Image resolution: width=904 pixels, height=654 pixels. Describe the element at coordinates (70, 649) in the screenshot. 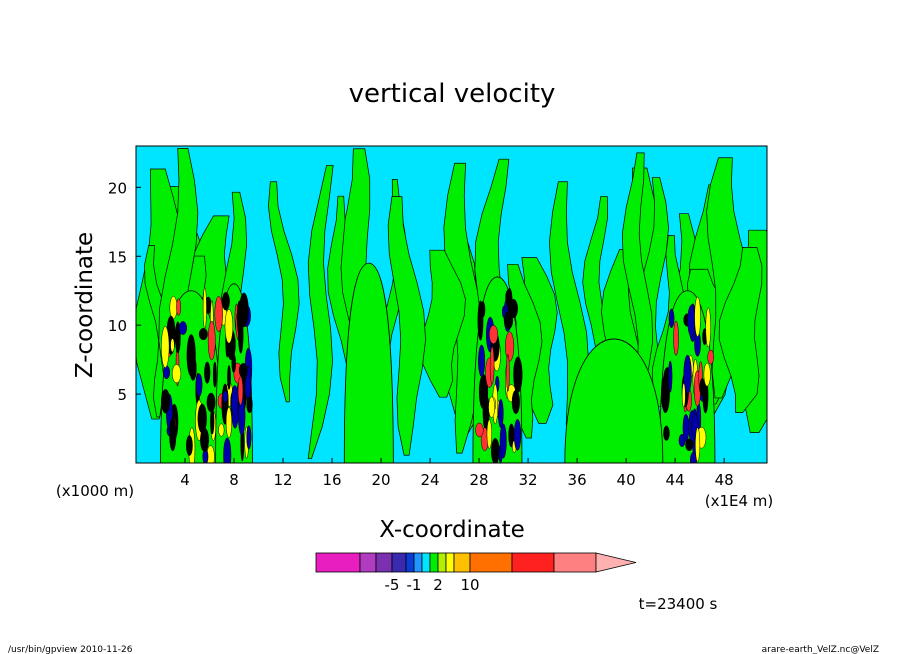

I see `footer-left: /usr/bin/gpview 2010-11-26` at that location.